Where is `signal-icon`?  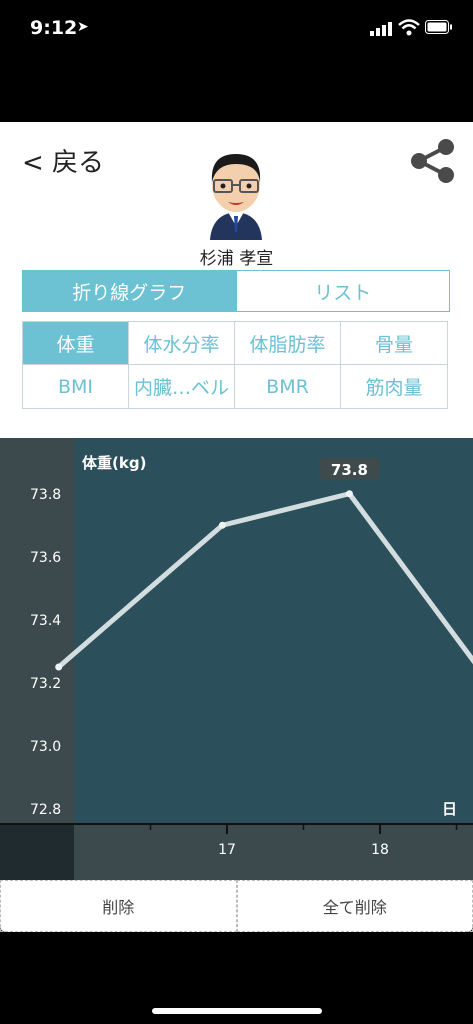
signal-icon is located at coordinates (381, 29).